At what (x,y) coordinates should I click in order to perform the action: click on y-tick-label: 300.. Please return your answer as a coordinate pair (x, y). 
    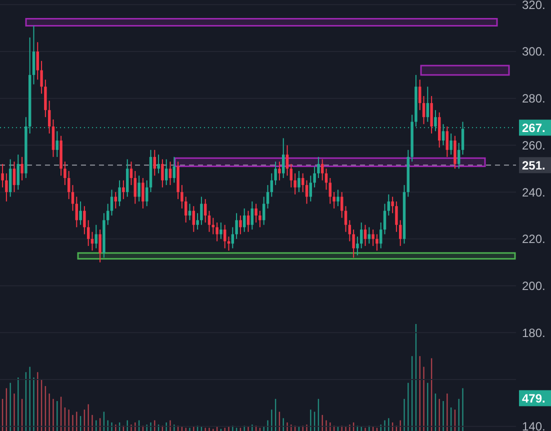
    Looking at the image, I should click on (534, 51).